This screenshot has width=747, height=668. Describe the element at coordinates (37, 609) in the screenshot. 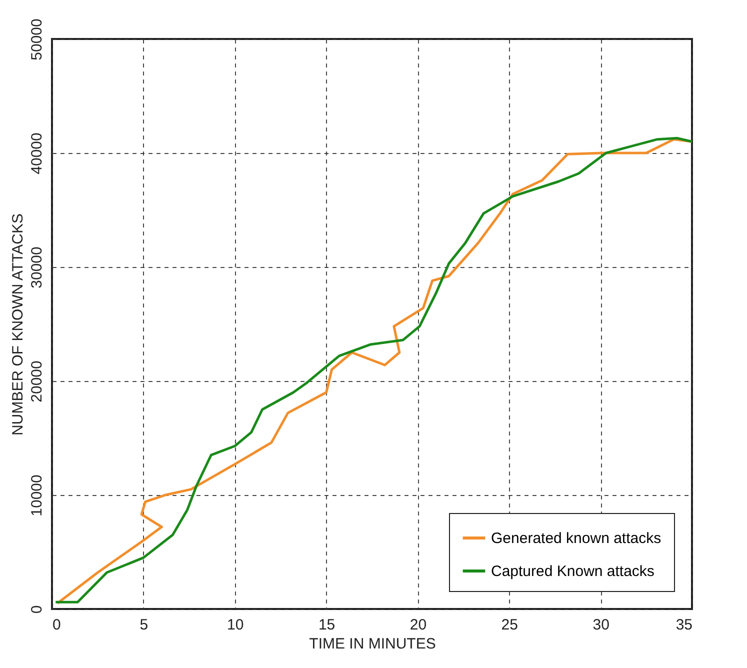

I see `y-tick-label: 0` at that location.